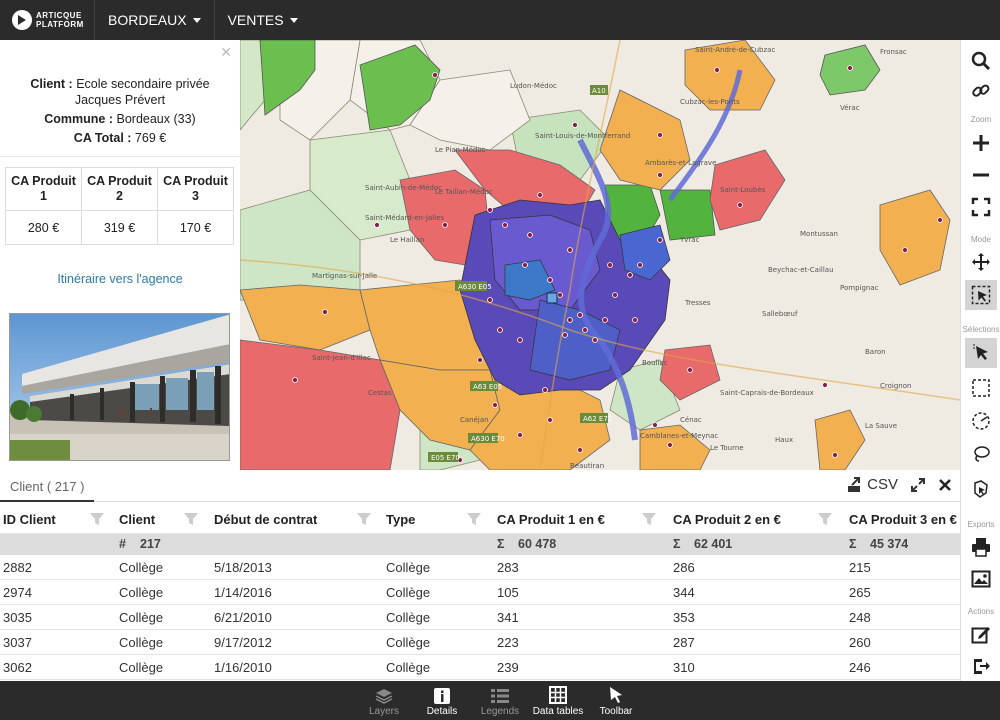 Image resolution: width=1000 pixels, height=720 pixels. I want to click on place-name: Yvrac, so click(689, 240).